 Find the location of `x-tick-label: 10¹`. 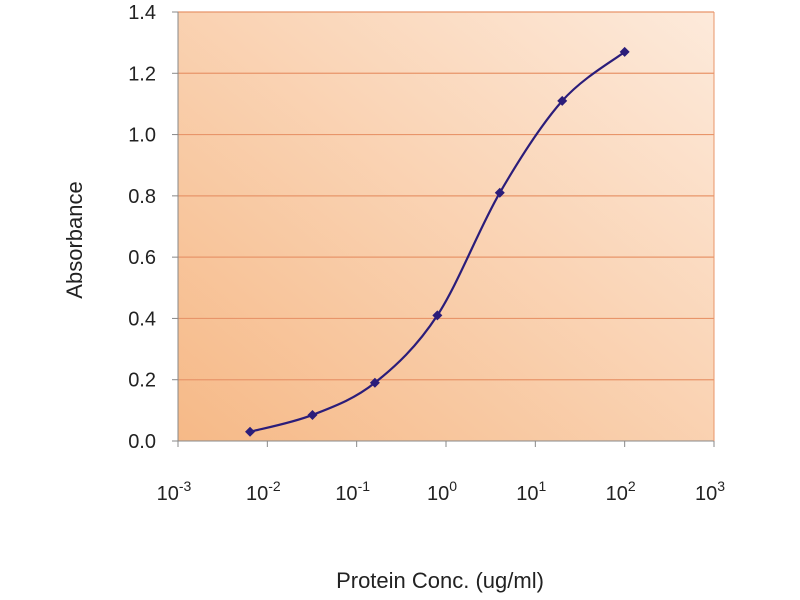

x-tick-label: 10¹ is located at coordinates (531, 491).